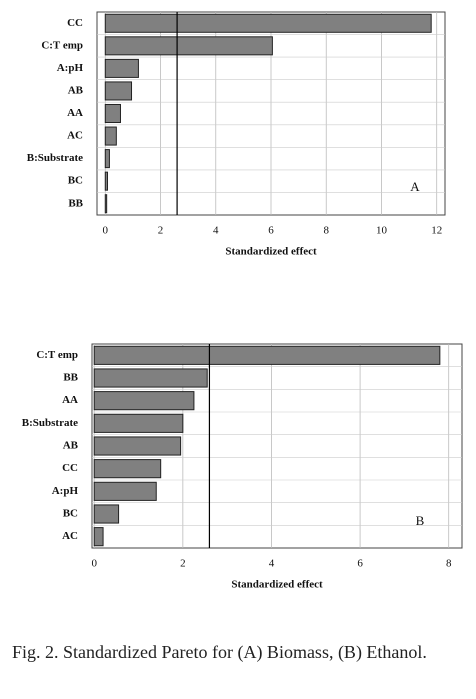 The height and width of the screenshot is (699, 476). Describe the element at coordinates (436, 231) in the screenshot. I see `x-tick-label: 12` at that location.